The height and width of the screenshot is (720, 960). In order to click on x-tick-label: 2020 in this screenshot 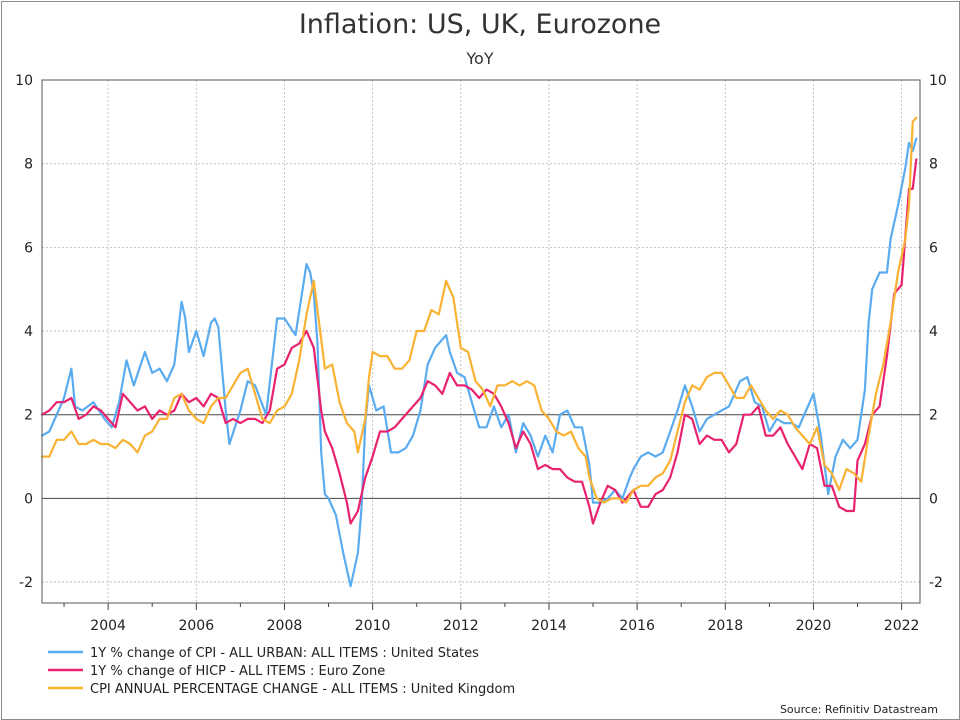, I will do `click(814, 626)`.